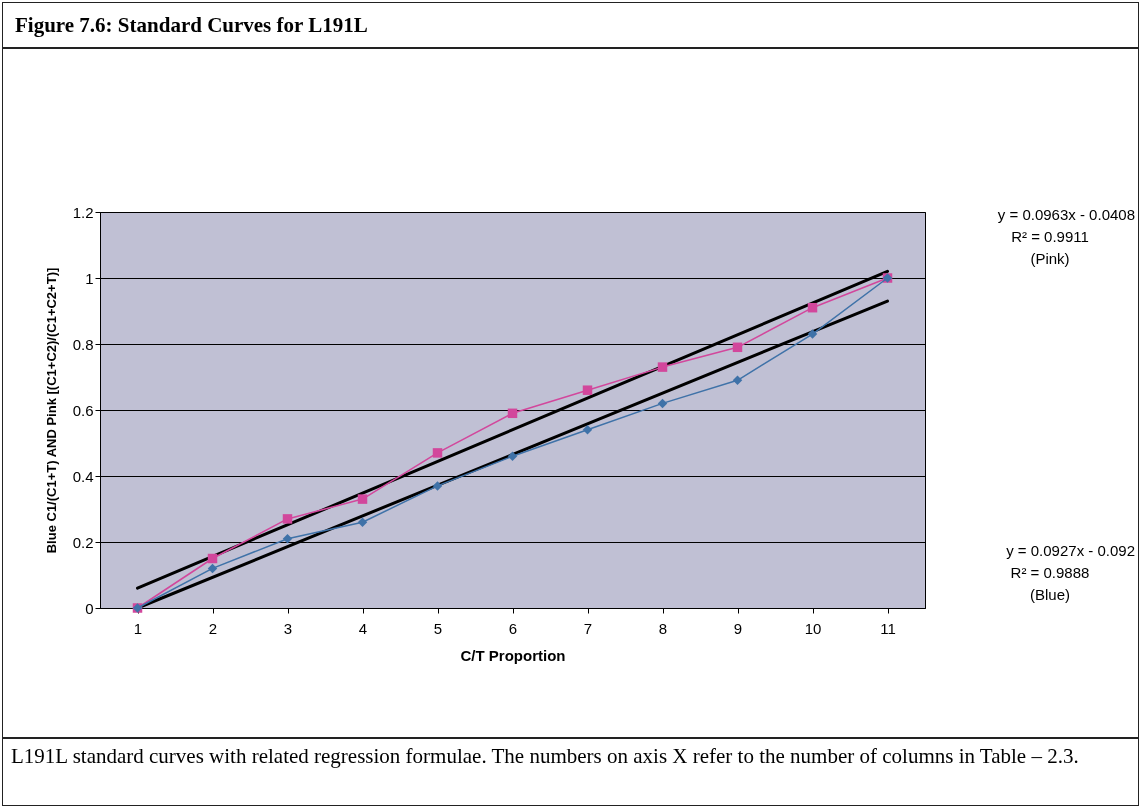 The height and width of the screenshot is (809, 1143). I want to click on x-tick-label: 9, so click(738, 628).